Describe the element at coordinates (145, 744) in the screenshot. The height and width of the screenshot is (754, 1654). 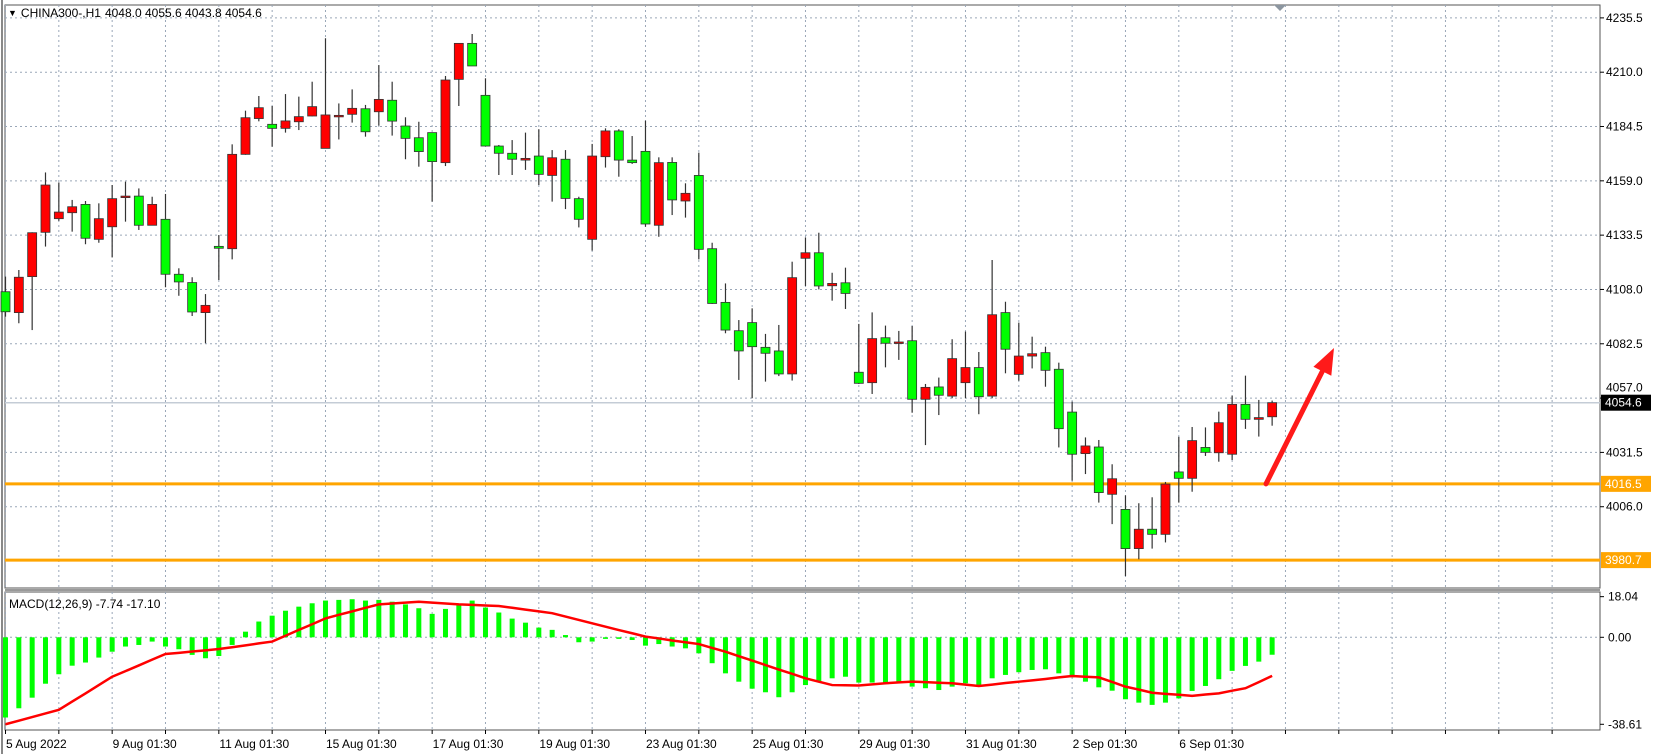
I see `time-label: 9 Aug 01:30` at that location.